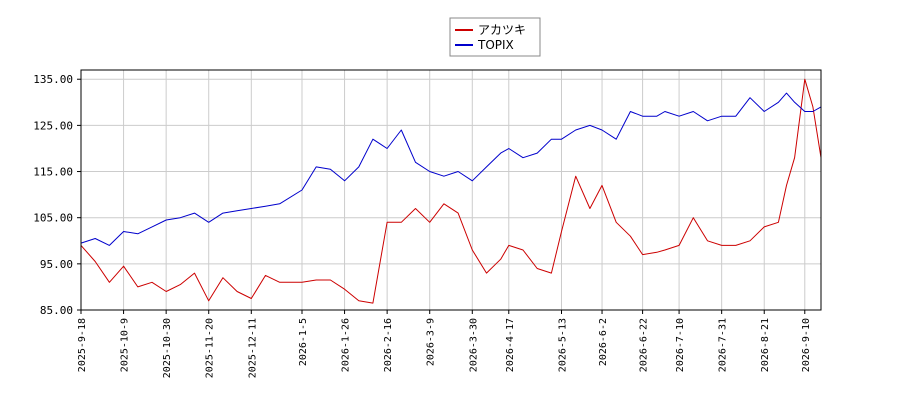 This screenshot has width=900, height=400. I want to click on legend-label-series-1: TOPIX, so click(495, 45).